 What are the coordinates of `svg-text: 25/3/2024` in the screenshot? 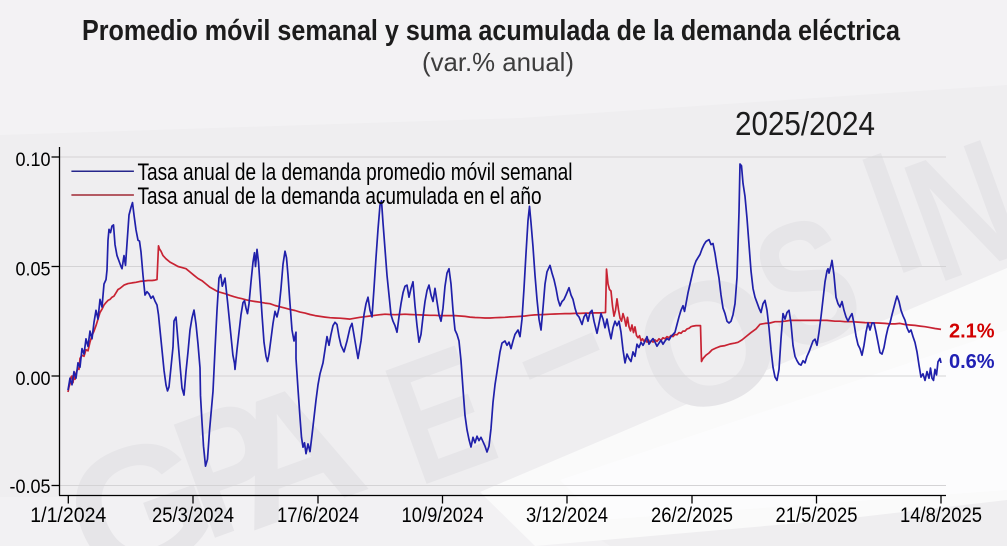 It's located at (193, 515).